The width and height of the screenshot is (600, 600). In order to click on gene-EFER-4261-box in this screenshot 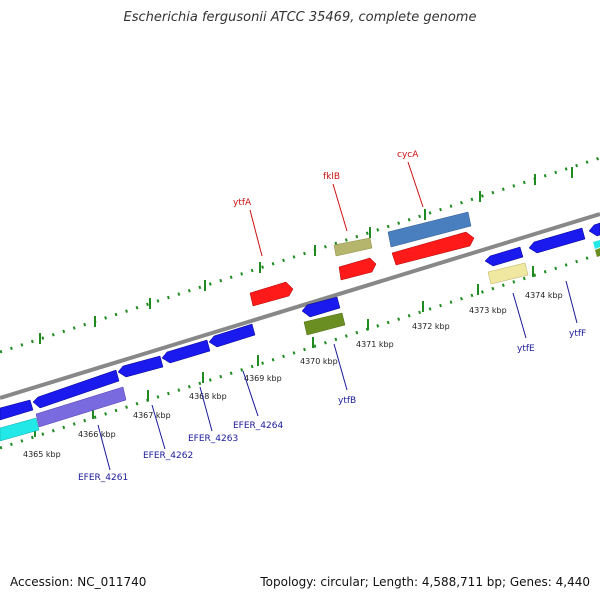, I will do `click(20, 429)`.